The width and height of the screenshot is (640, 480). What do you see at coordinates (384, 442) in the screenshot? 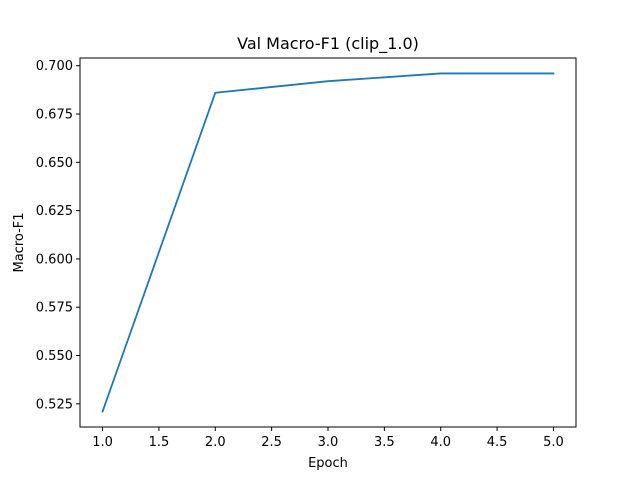
I see `x-tick-label: 3.5` at bounding box center [384, 442].